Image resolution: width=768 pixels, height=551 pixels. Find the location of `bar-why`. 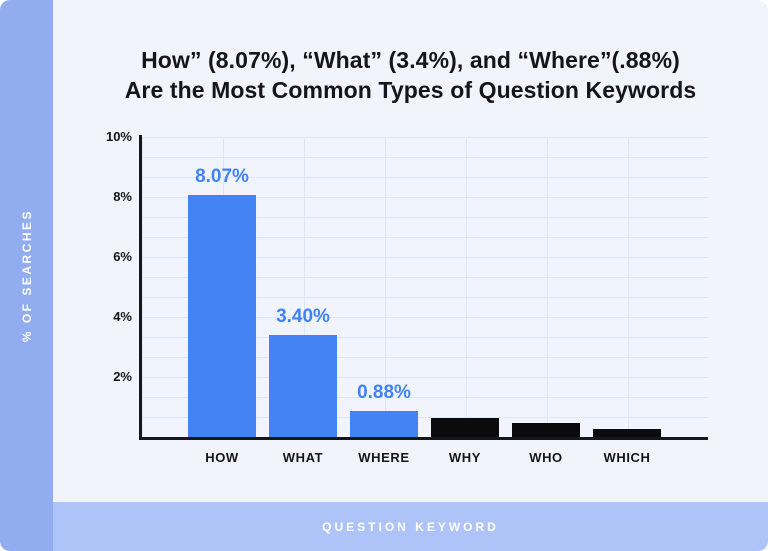

bar-why is located at coordinates (465, 427).